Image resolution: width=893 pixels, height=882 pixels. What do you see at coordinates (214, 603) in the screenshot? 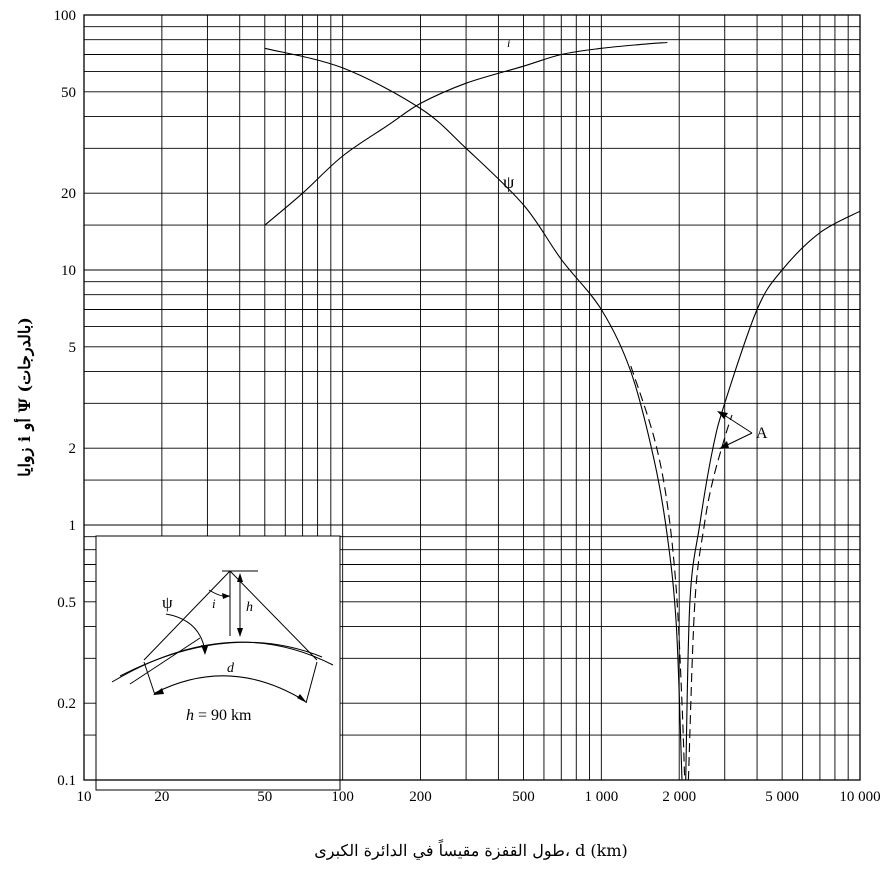
I see `inset-i-label: i` at bounding box center [214, 603].